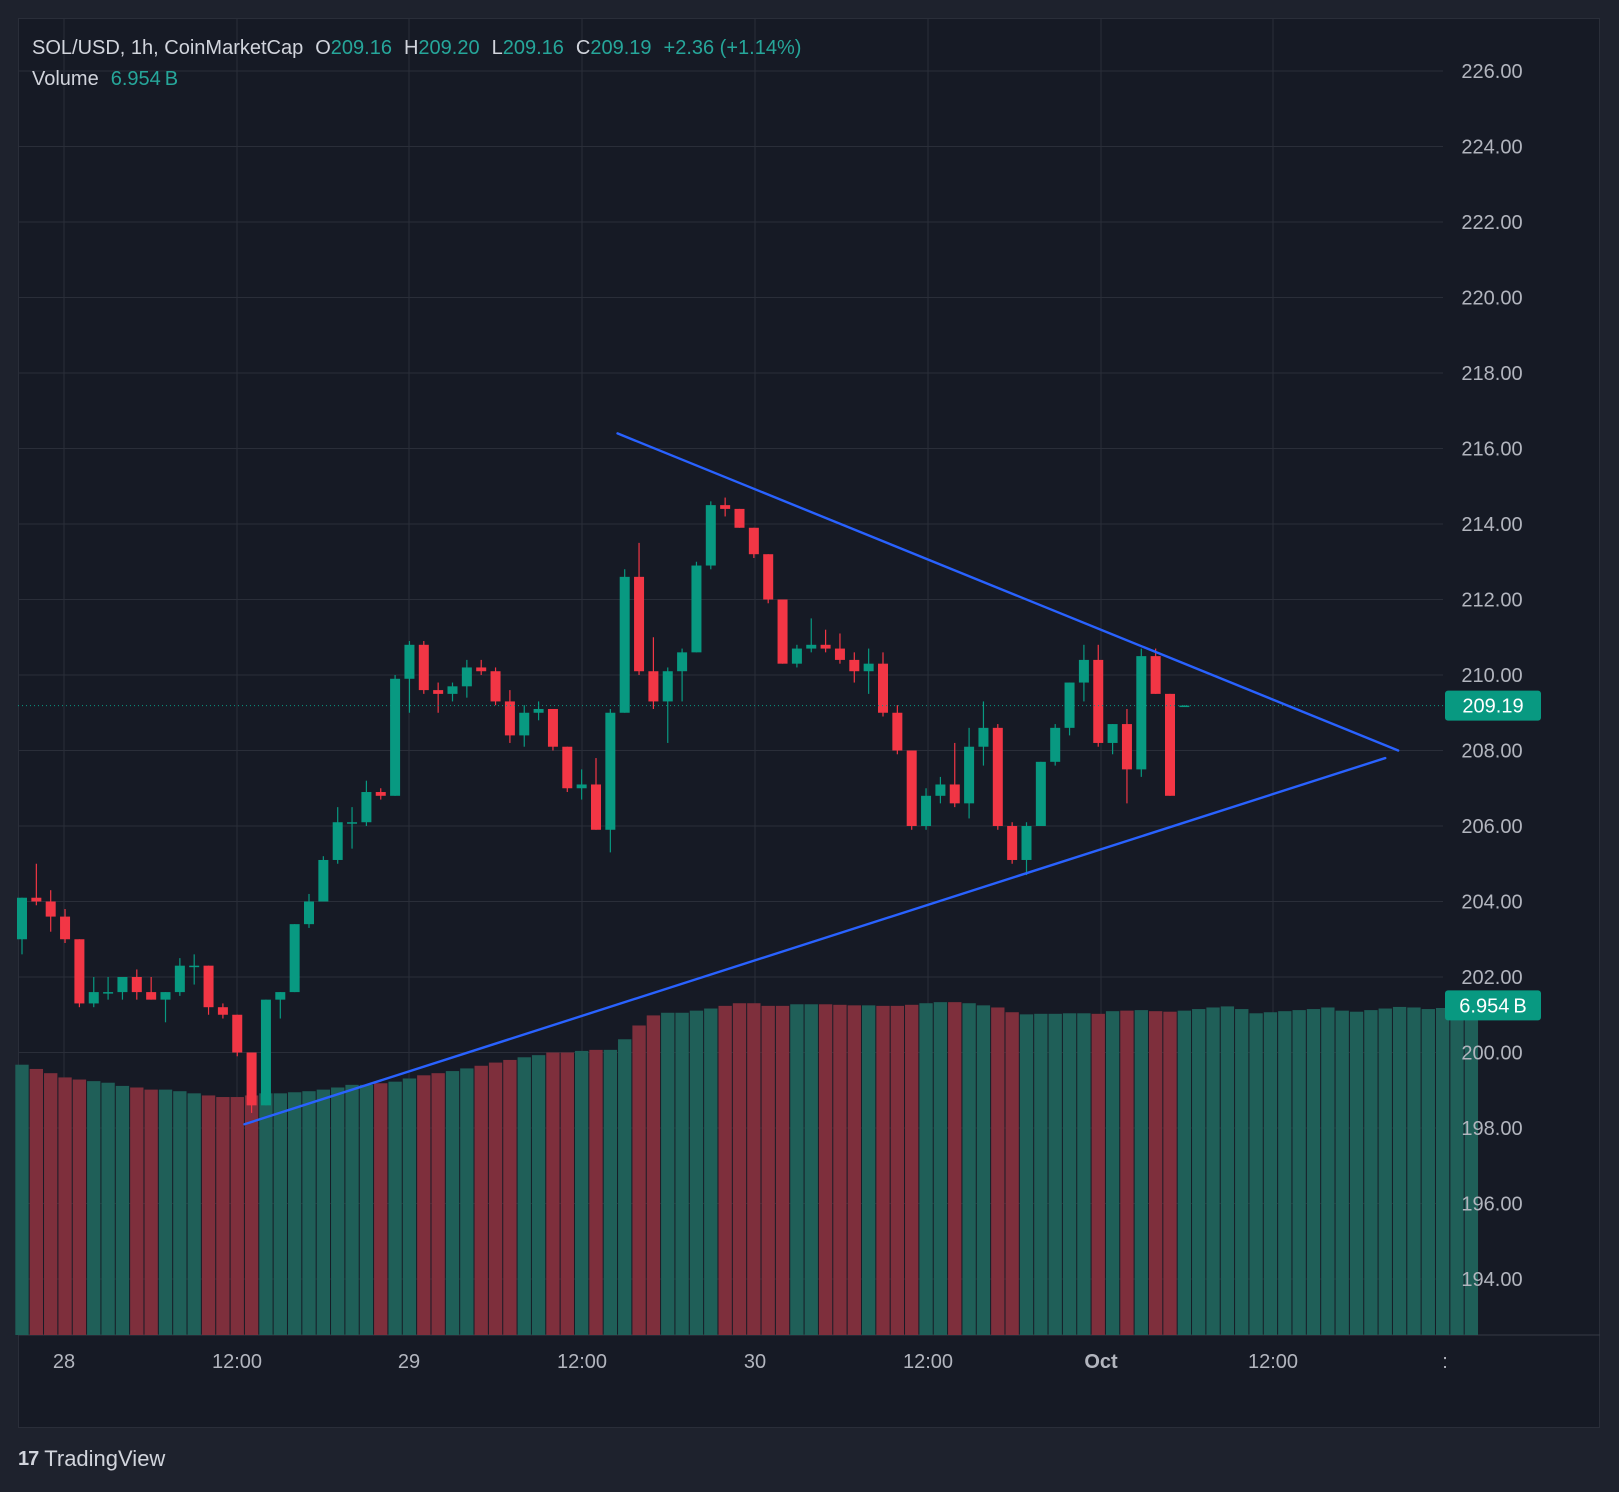 The image size is (1619, 1492). What do you see at coordinates (361, 48) in the screenshot?
I see `open-value: 209.16` at bounding box center [361, 48].